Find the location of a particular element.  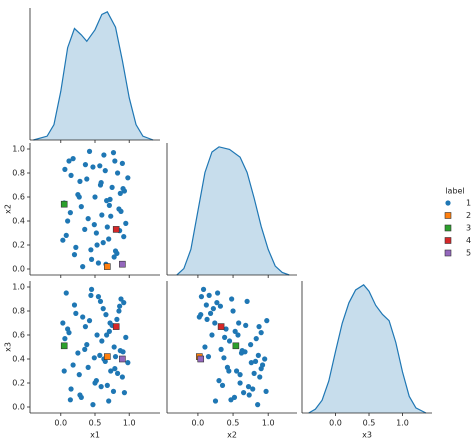

y-axis-label: x3 is located at coordinates (8, 347).